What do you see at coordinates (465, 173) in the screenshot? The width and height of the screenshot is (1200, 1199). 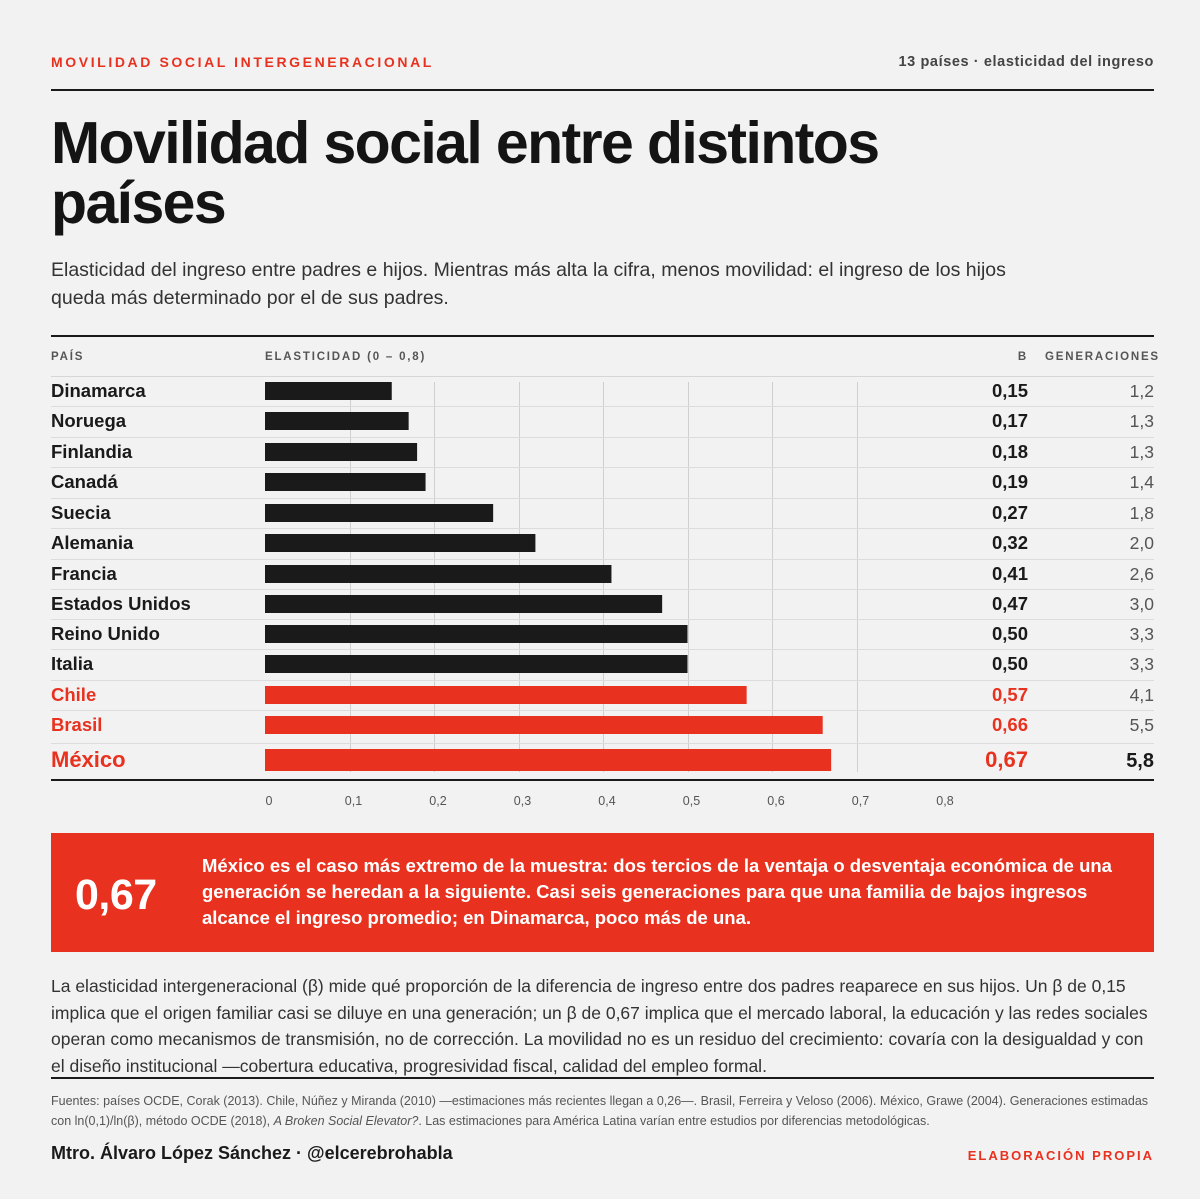 I see `page-title: Movilidad social entre distintos países` at bounding box center [465, 173].